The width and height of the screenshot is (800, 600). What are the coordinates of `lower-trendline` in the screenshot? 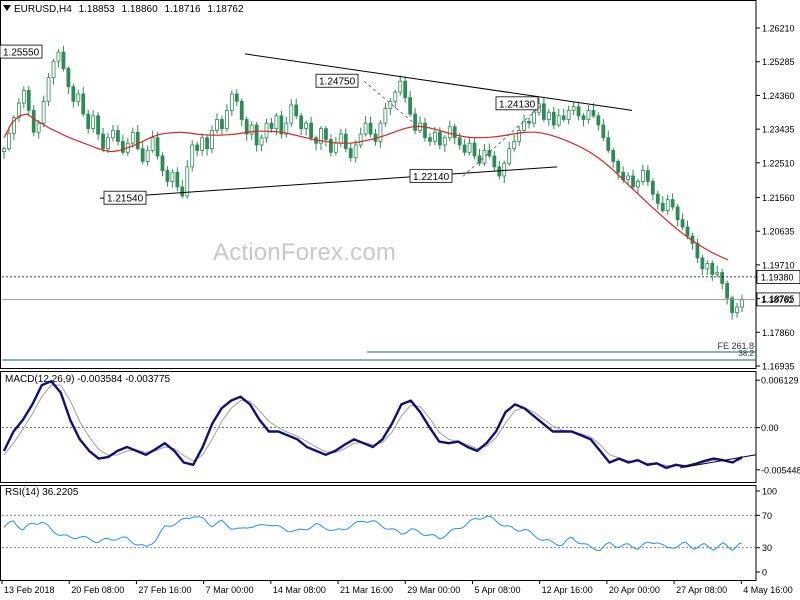 It's located at (328, 182).